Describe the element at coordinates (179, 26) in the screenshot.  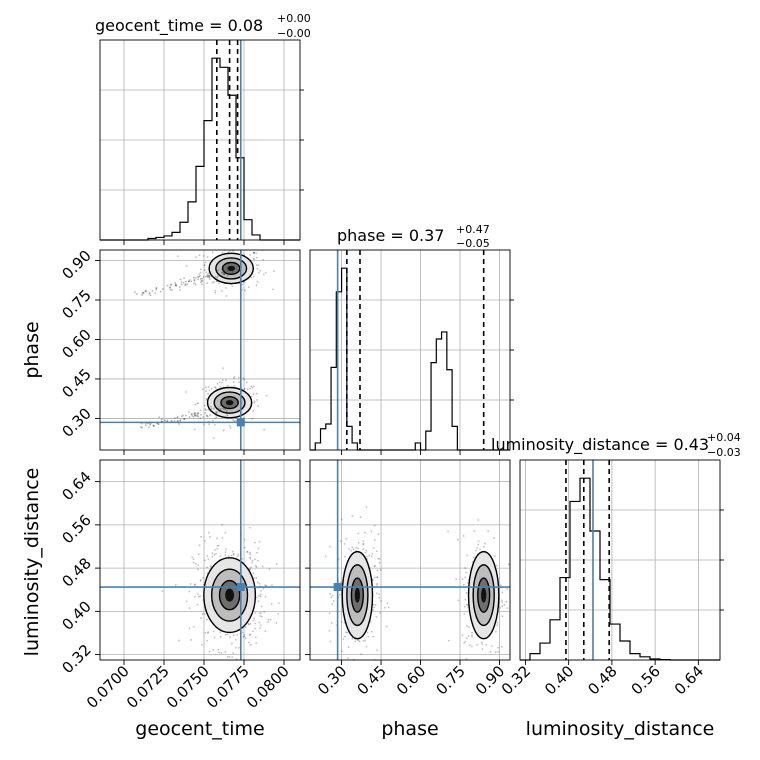
I see `geocent-time-title: geocent_time = 0.08` at that location.